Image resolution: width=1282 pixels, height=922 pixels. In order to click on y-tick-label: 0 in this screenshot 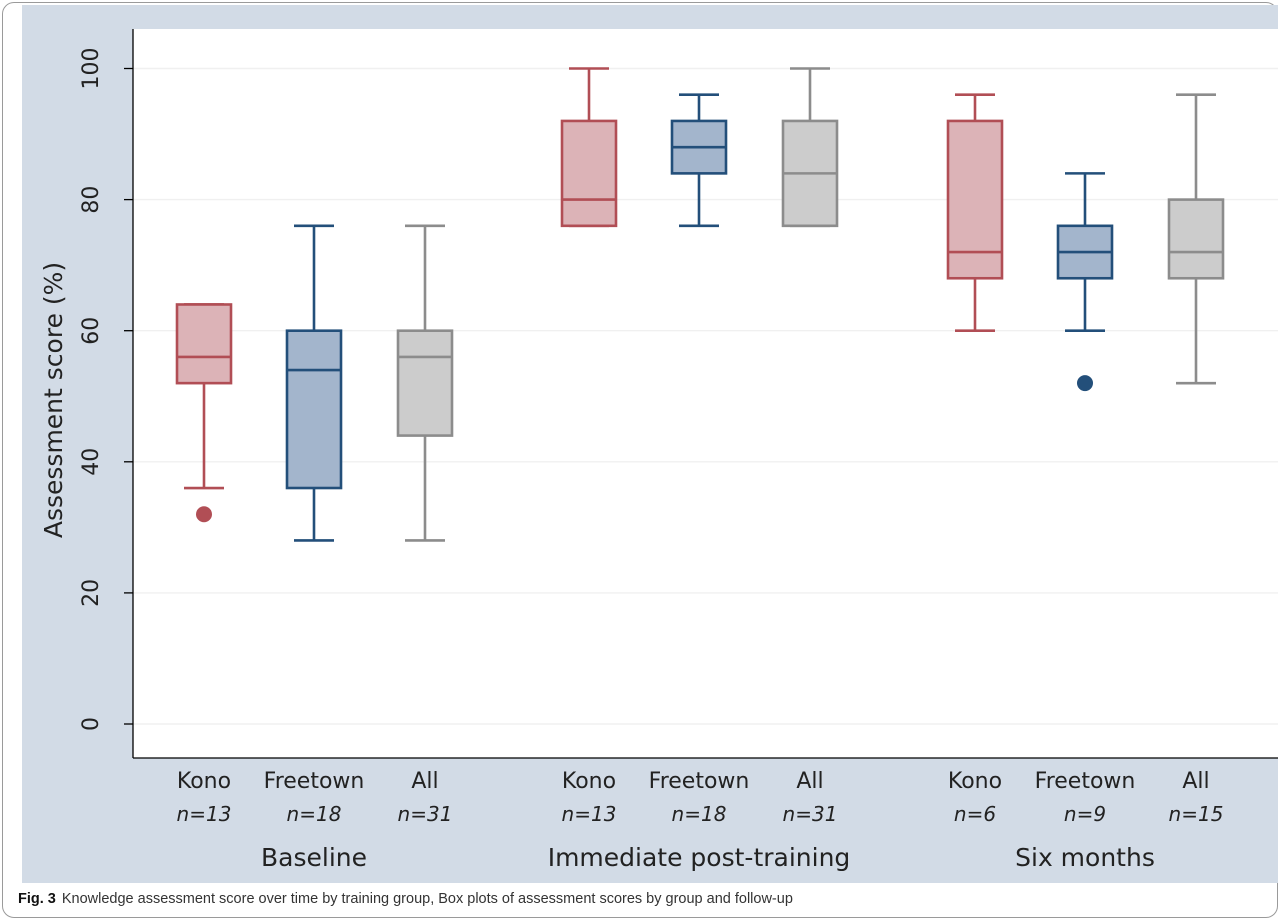, I will do `click(91, 724)`.